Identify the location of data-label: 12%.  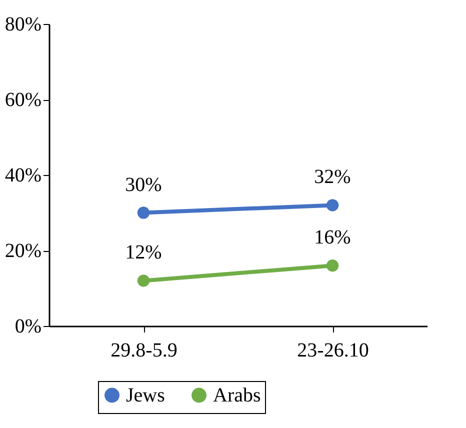
(143, 253).